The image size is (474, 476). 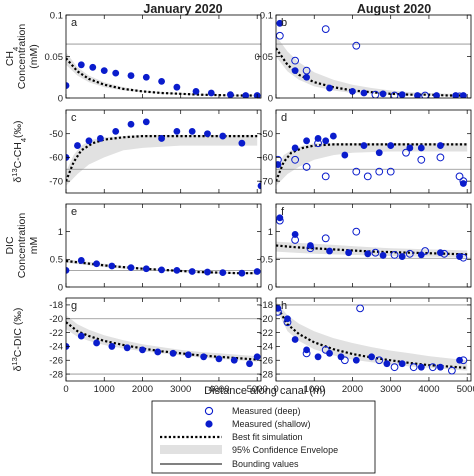 What do you see at coordinates (284, 306) in the screenshot?
I see `panel-letter: h` at bounding box center [284, 306].